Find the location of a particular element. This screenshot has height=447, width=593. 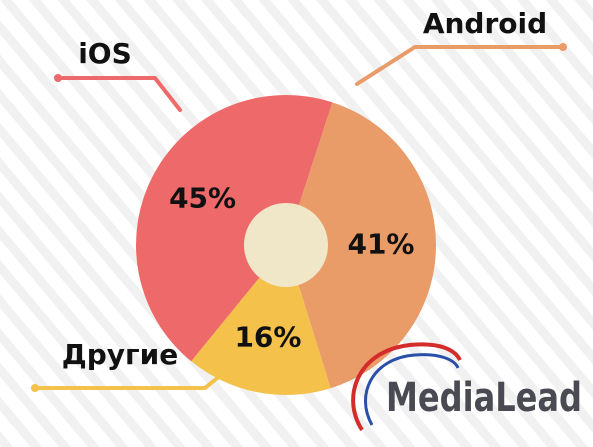

logo: MediaLead is located at coordinates (466, 387).